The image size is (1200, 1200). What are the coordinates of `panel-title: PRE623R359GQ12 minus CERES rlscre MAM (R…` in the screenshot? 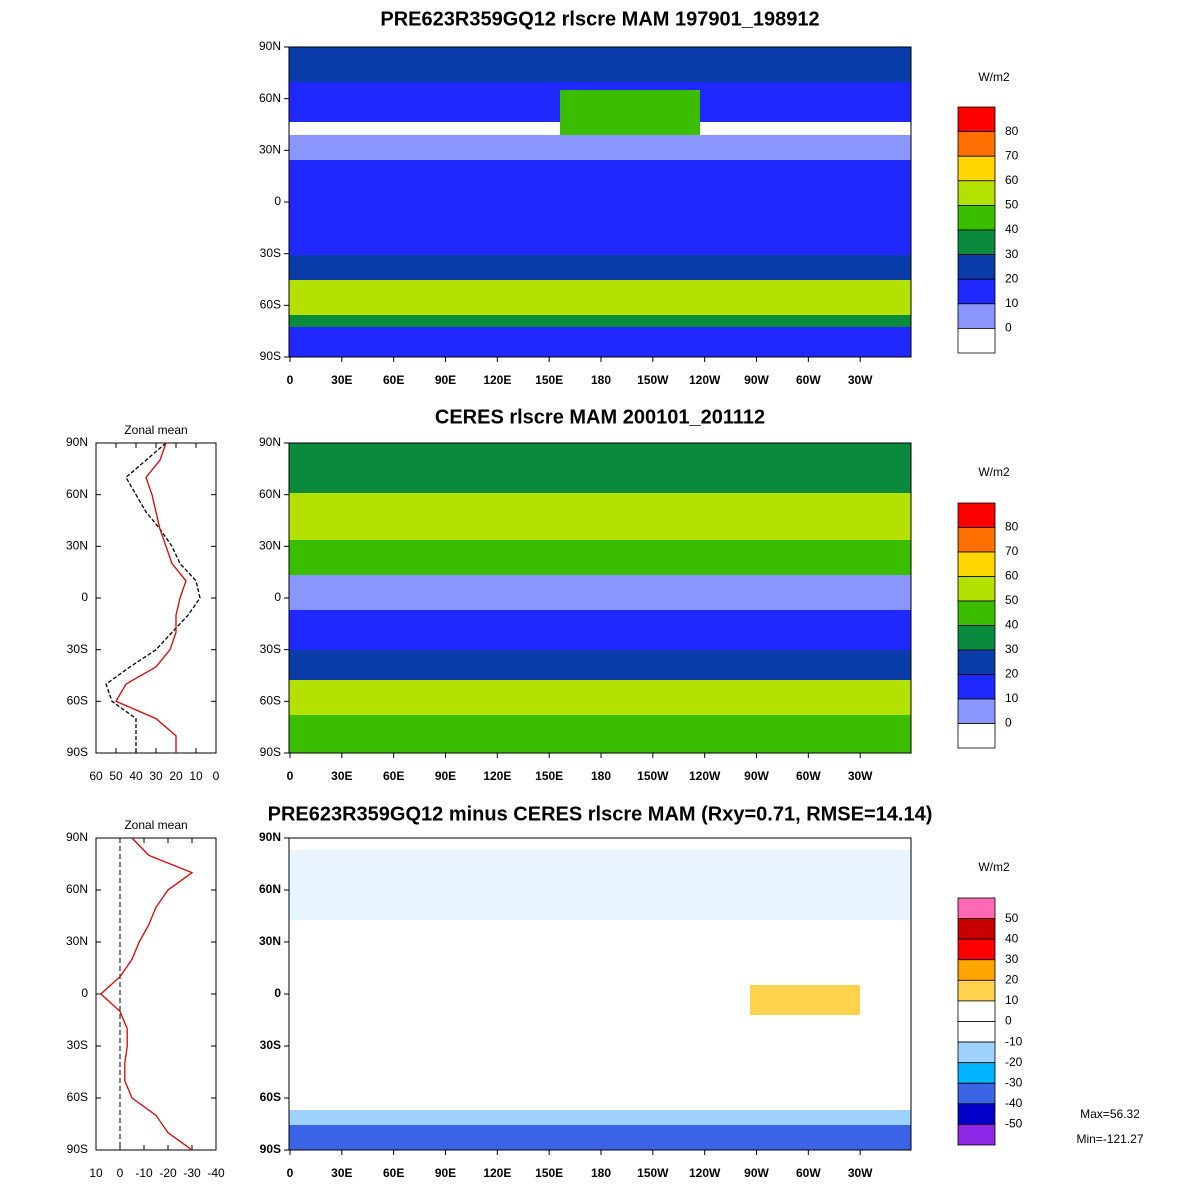 It's located at (600, 814).